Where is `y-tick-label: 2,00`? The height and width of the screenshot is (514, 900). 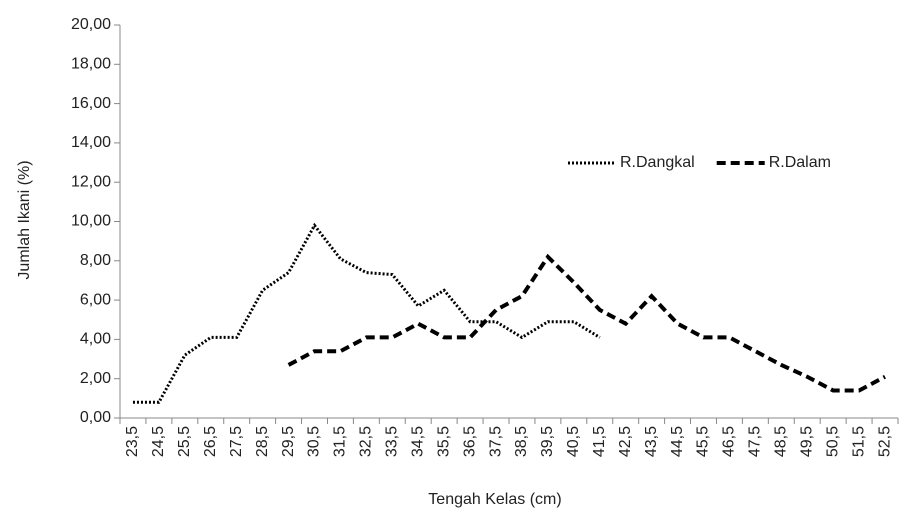
y-tick-label: 2,00 is located at coordinates (95, 378).